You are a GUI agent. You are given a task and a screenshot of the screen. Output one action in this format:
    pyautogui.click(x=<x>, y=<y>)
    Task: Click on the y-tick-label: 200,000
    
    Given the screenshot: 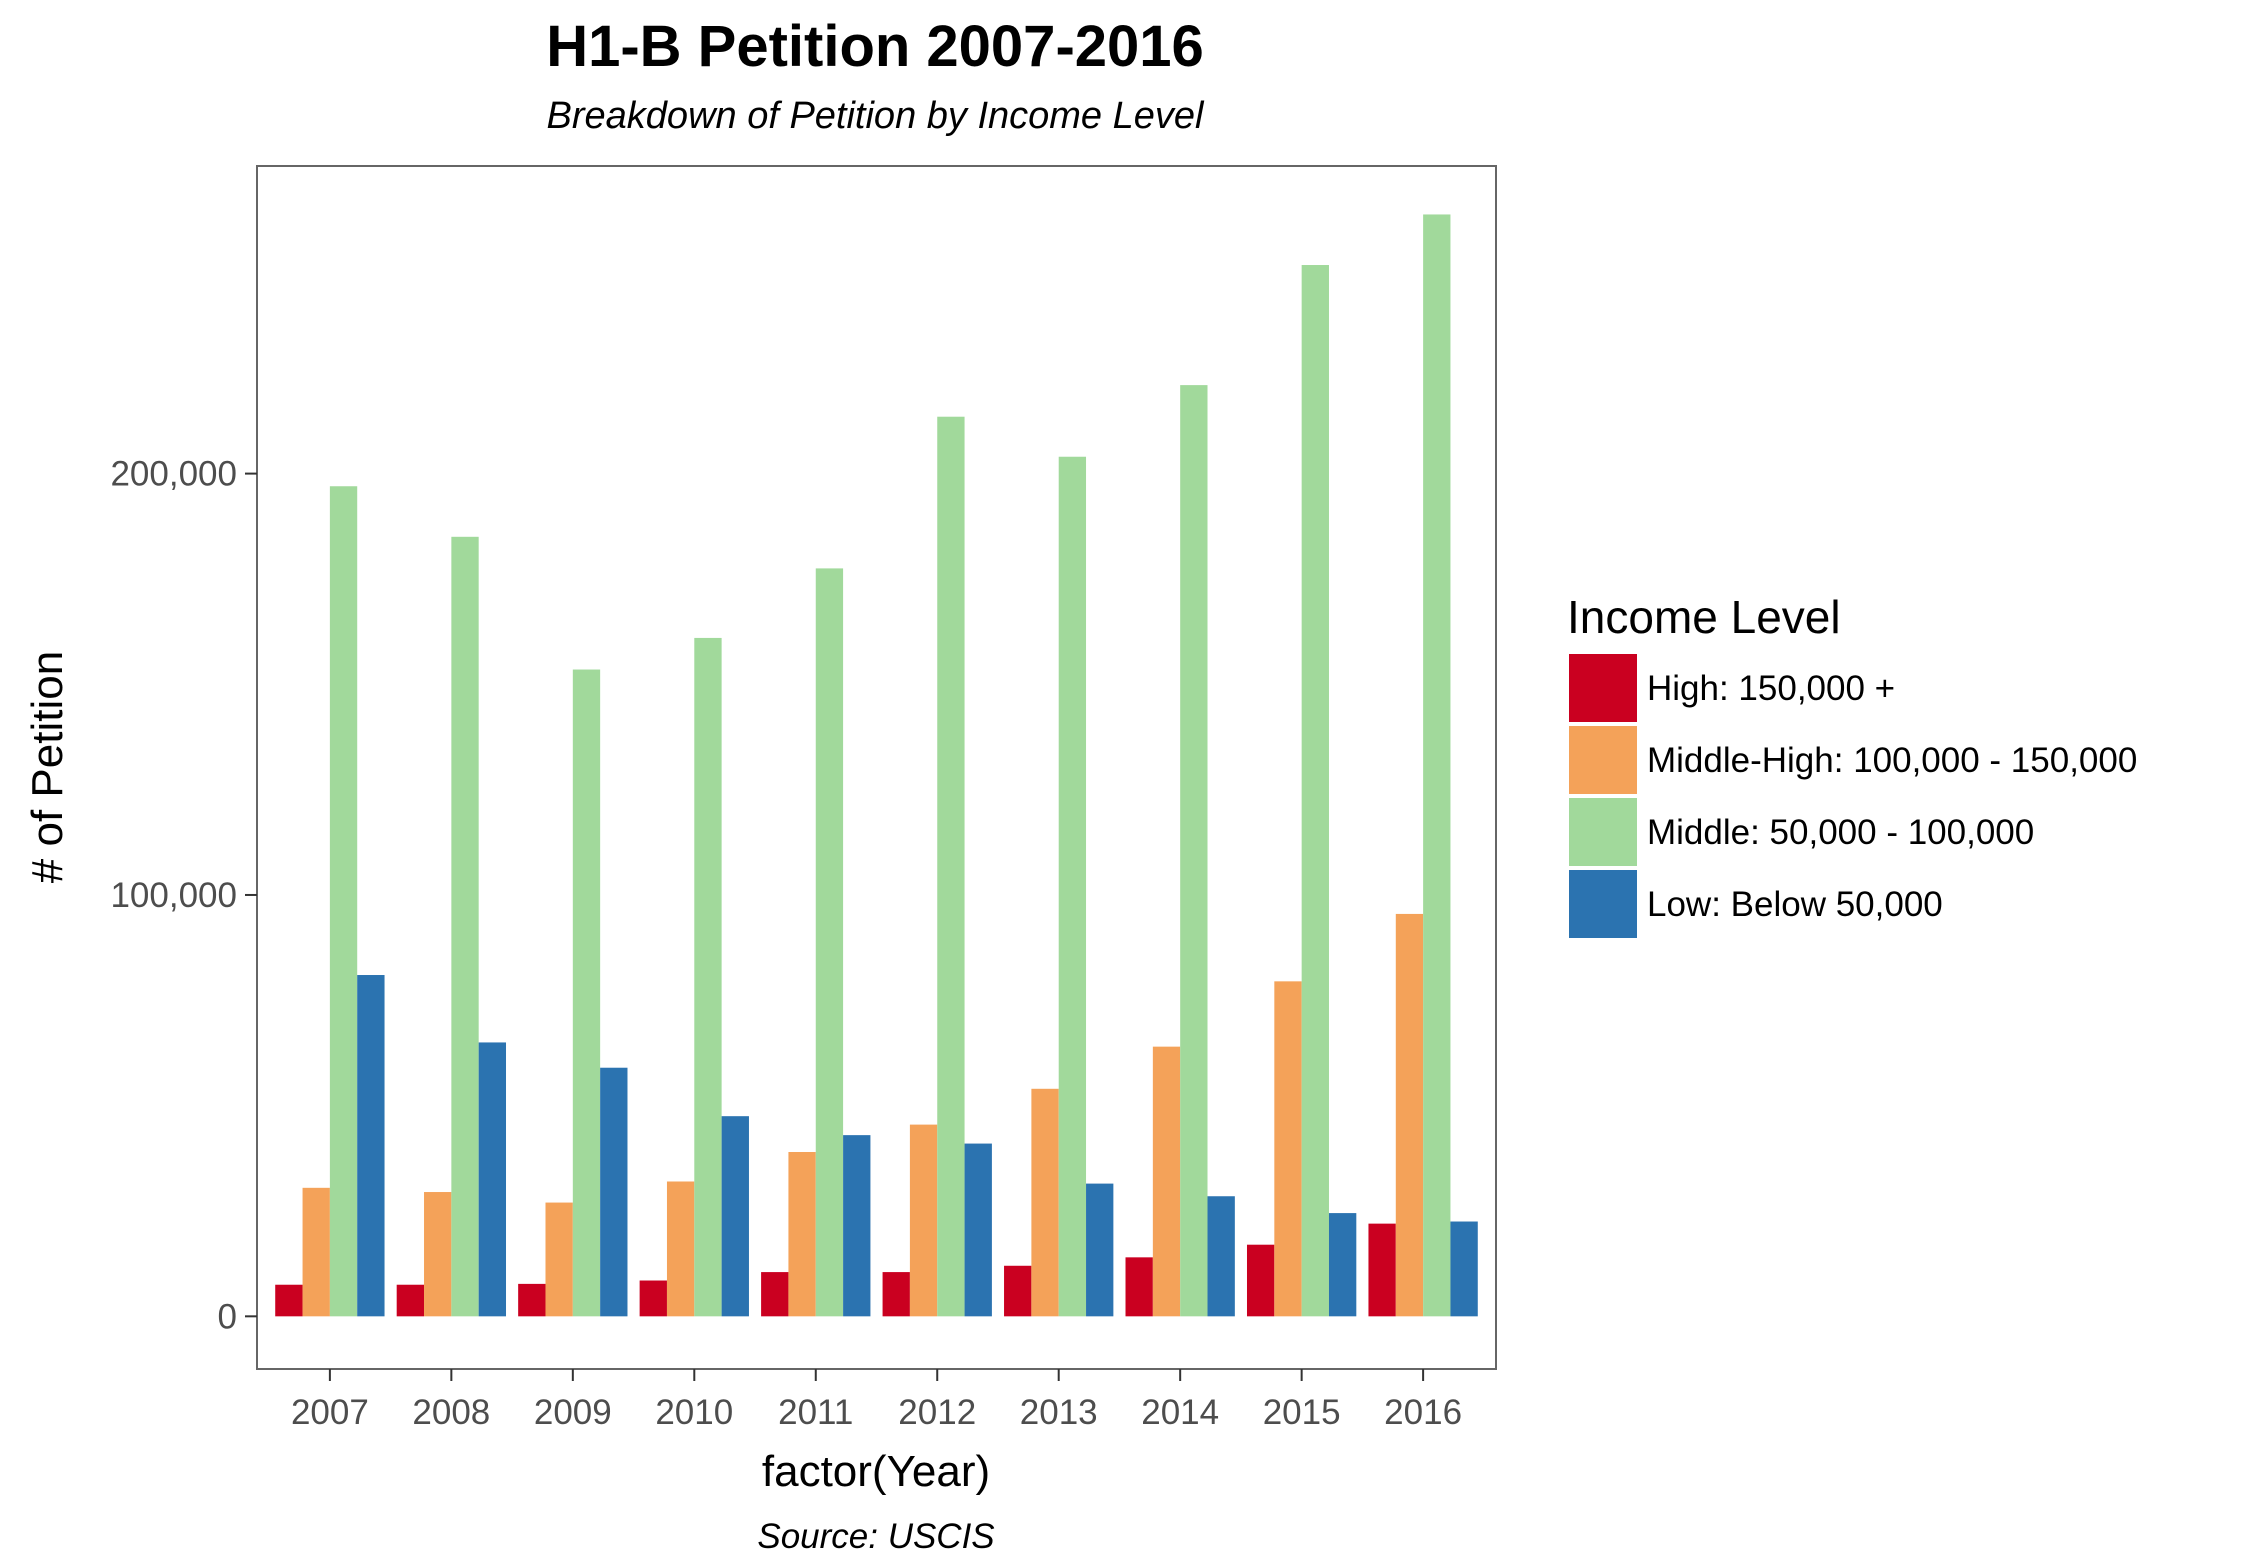 What is the action you would take?
    pyautogui.click(x=173, y=474)
    